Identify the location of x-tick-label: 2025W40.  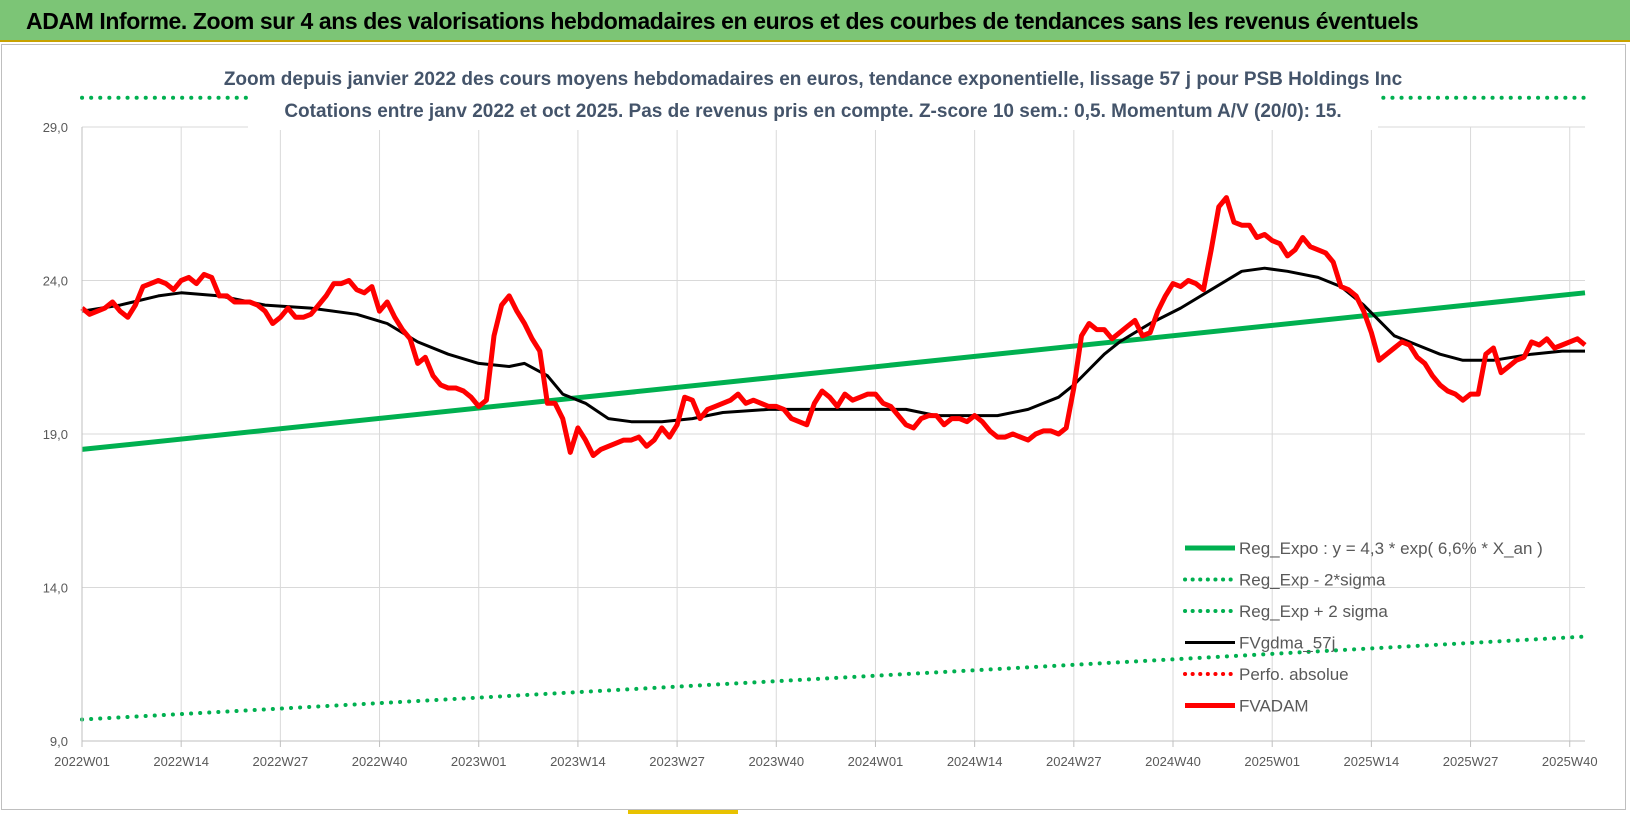
(1570, 761).